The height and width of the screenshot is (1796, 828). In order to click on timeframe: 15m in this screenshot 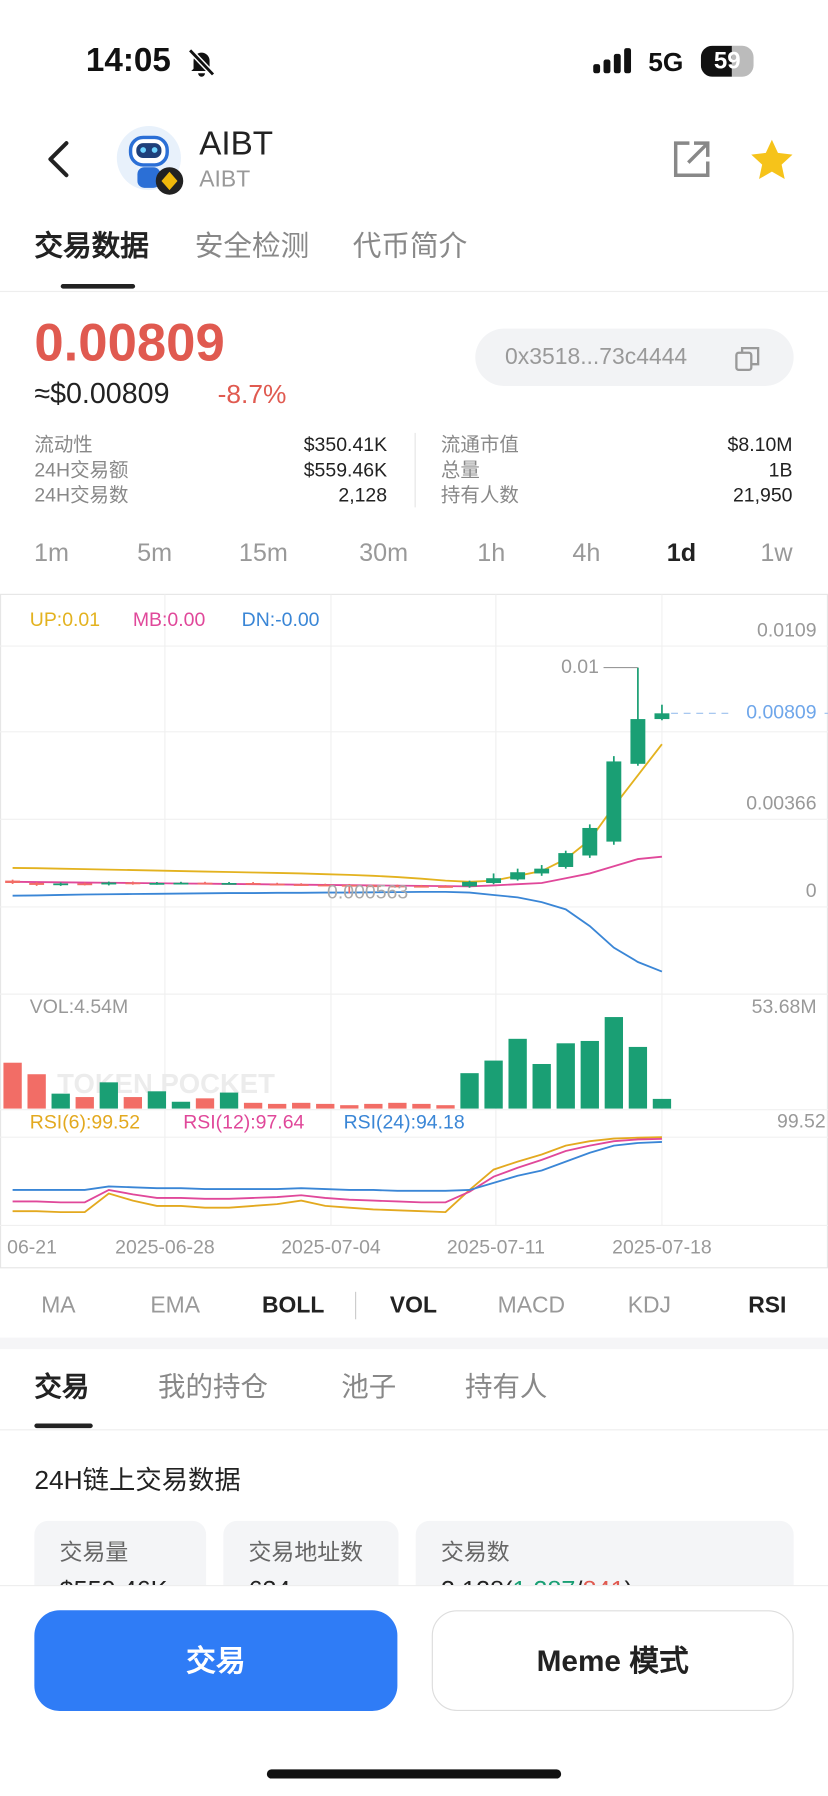, I will do `click(263, 552)`.